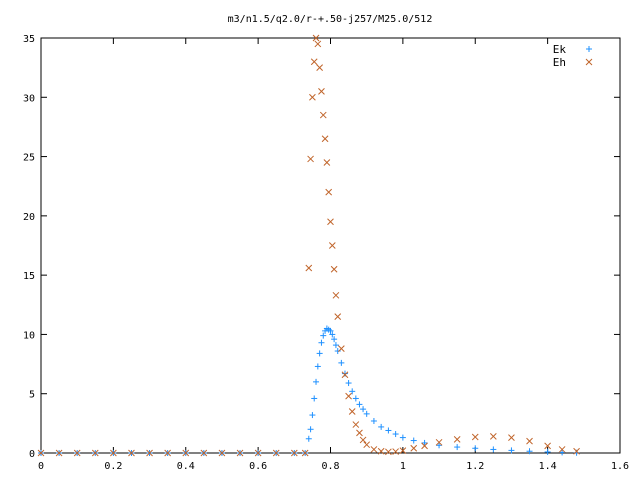 The image size is (640, 480). What do you see at coordinates (330, 466) in the screenshot?
I see `x-tick-label: 0.8` at bounding box center [330, 466].